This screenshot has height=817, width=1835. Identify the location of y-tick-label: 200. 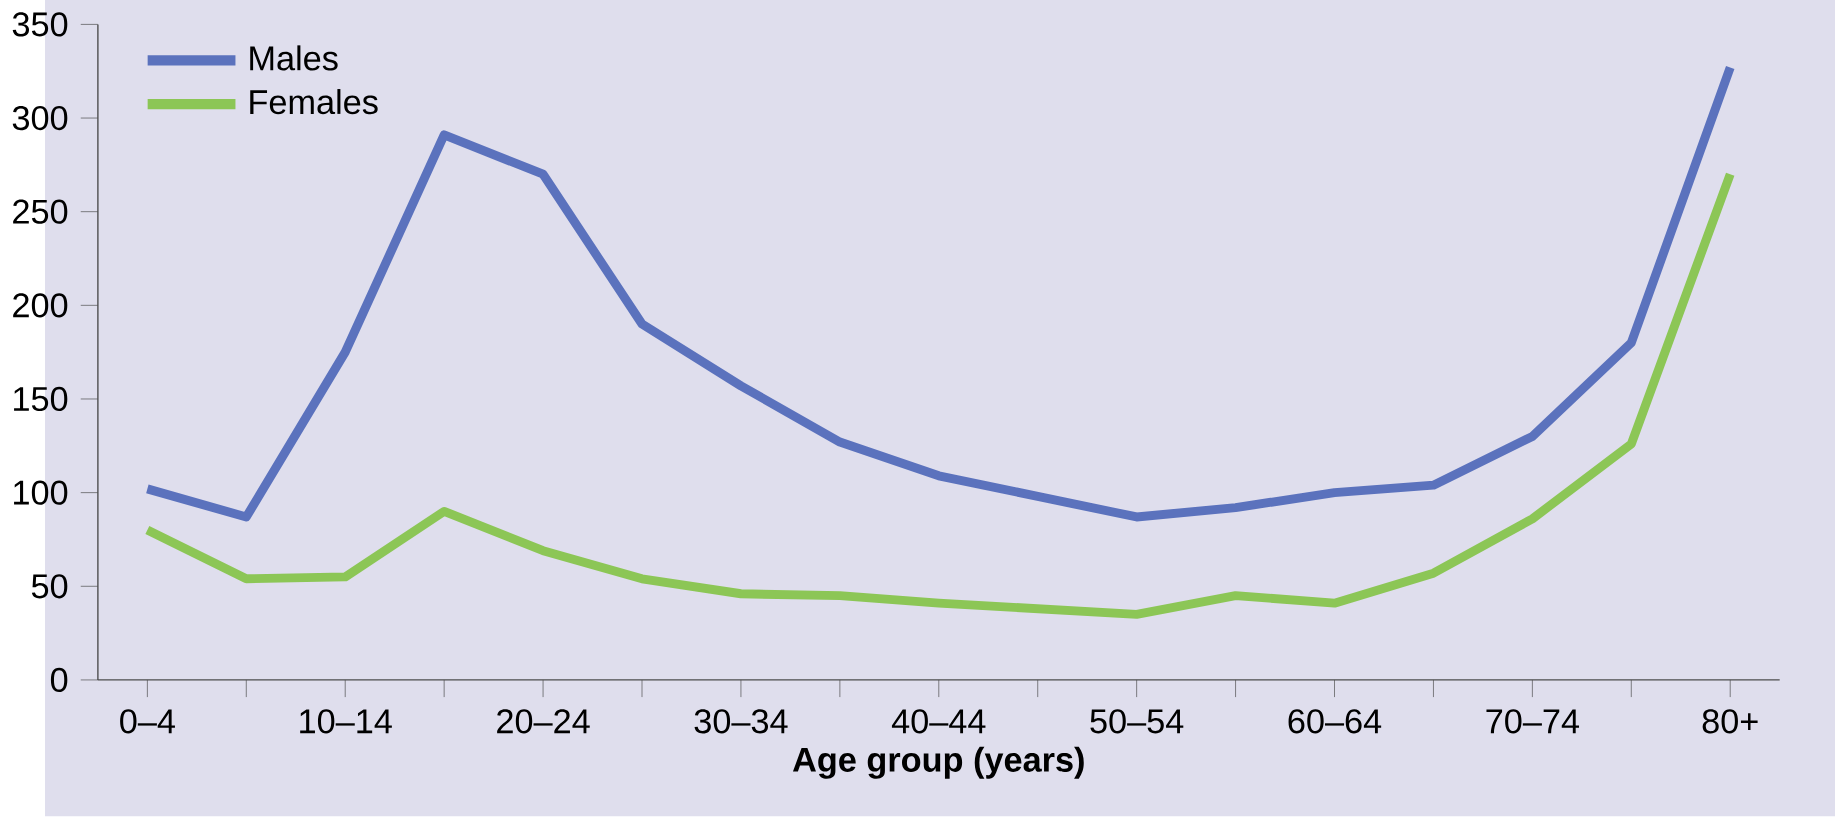
(40, 305).